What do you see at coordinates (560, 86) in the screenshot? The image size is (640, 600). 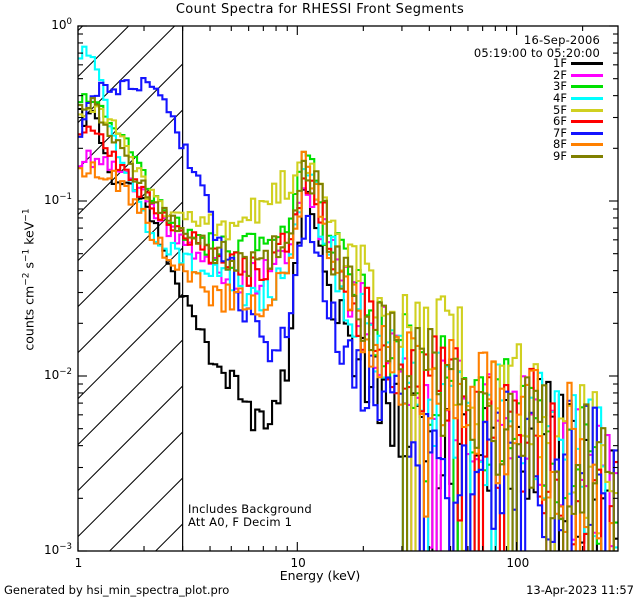 I see `legend-label: 3F` at bounding box center [560, 86].